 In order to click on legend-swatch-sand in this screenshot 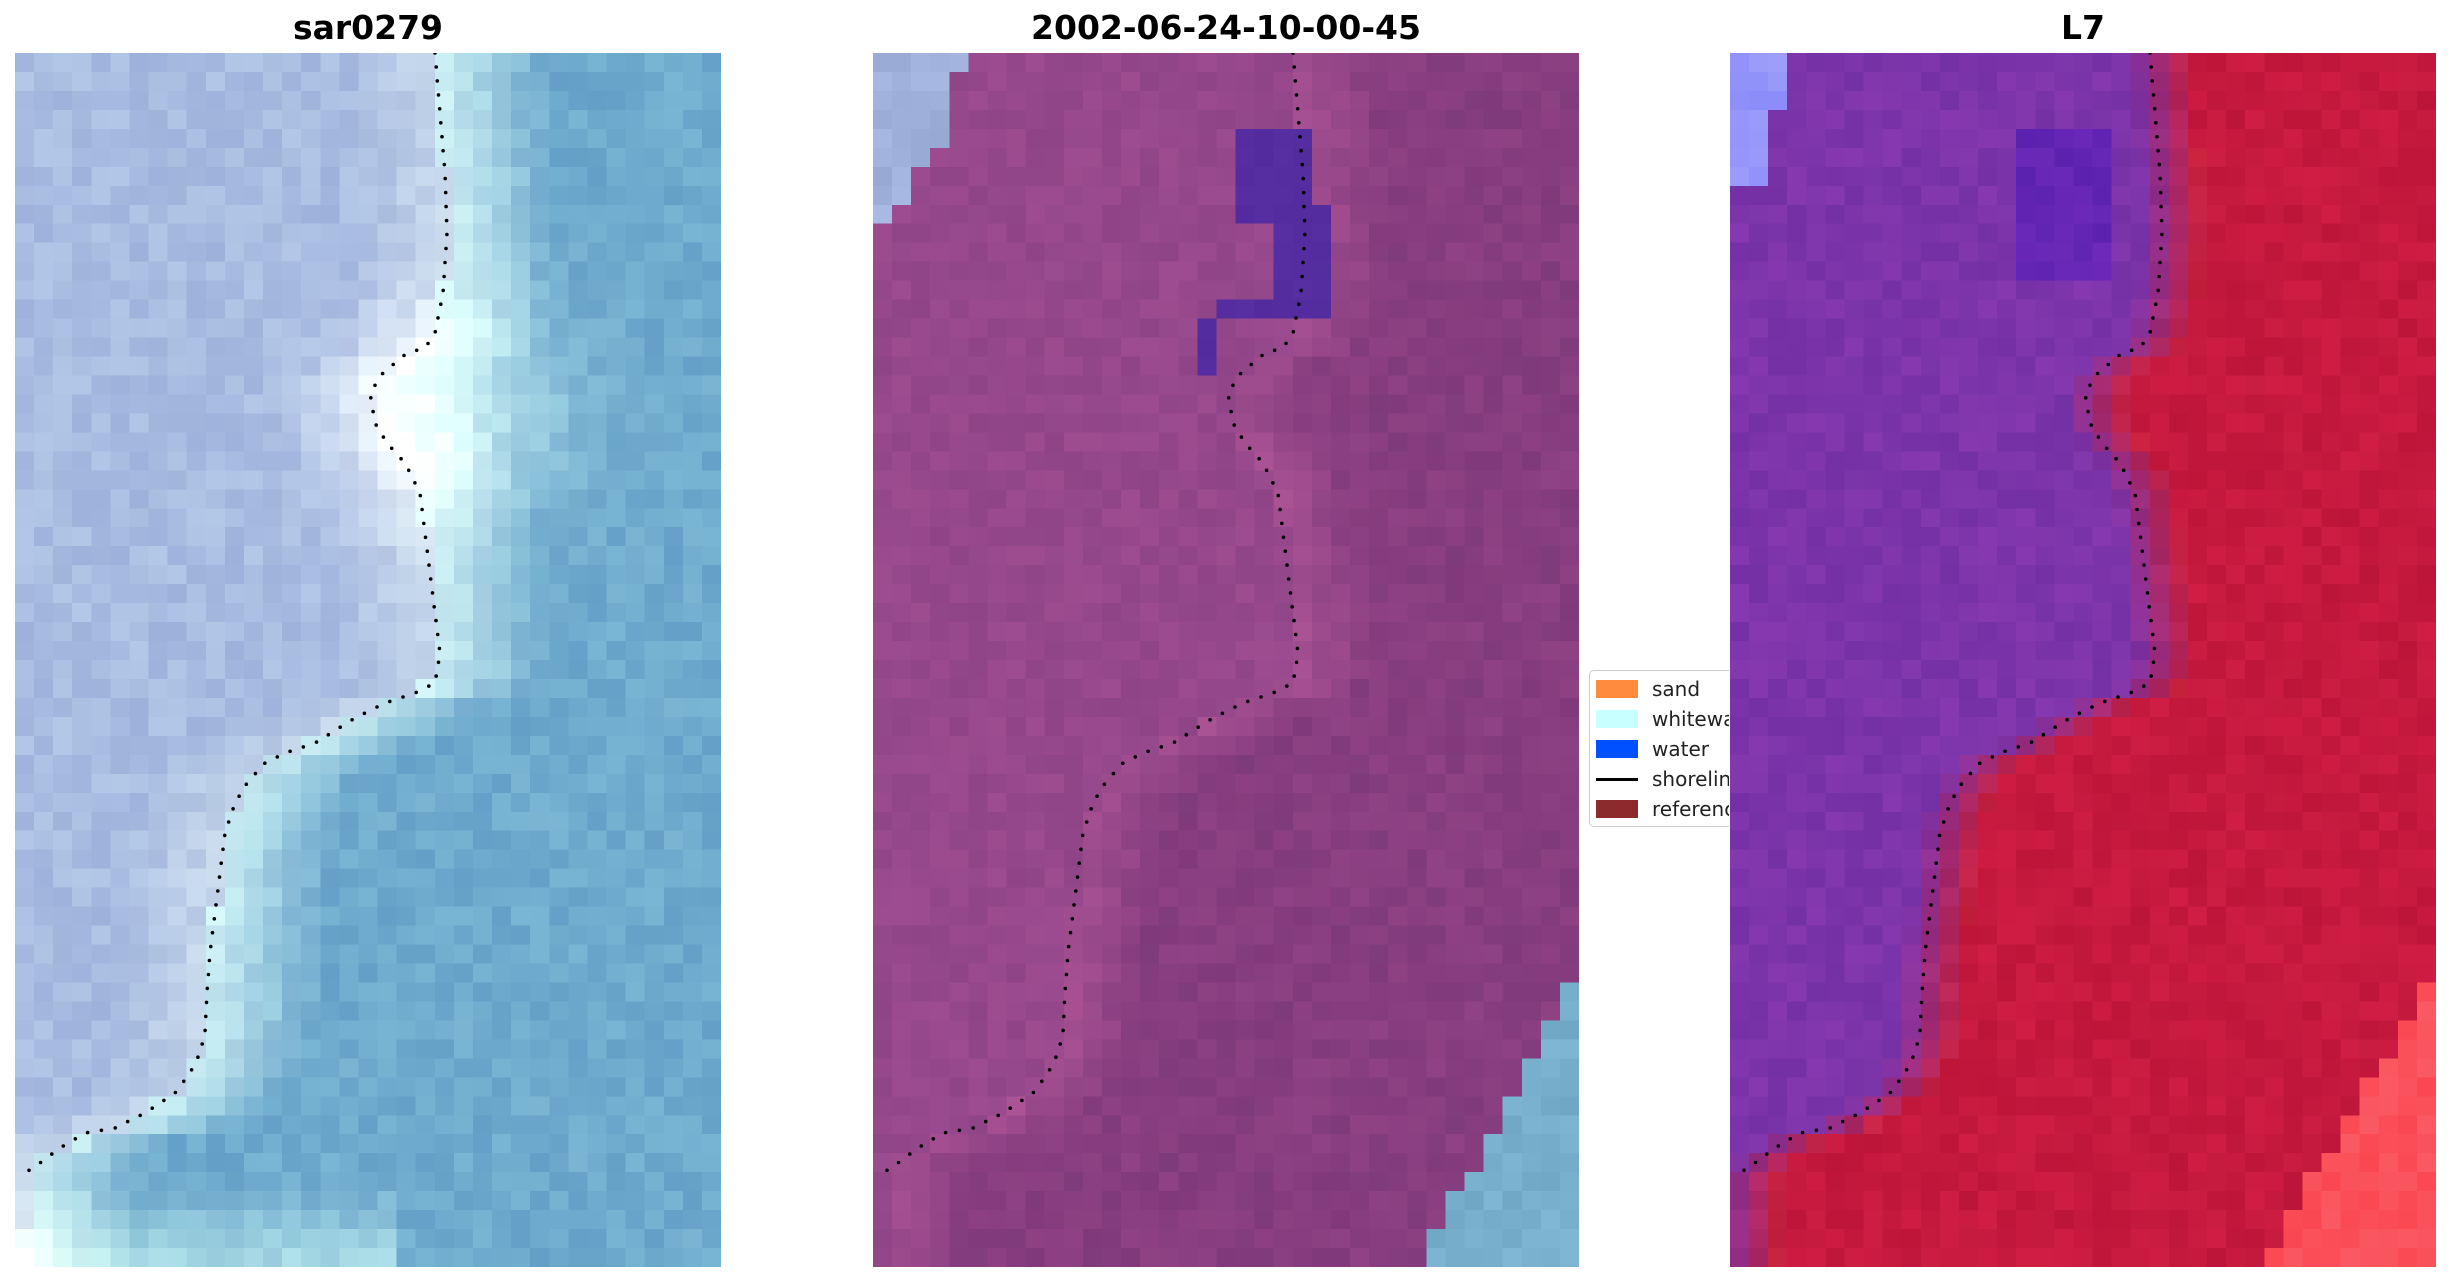, I will do `click(1617, 689)`.